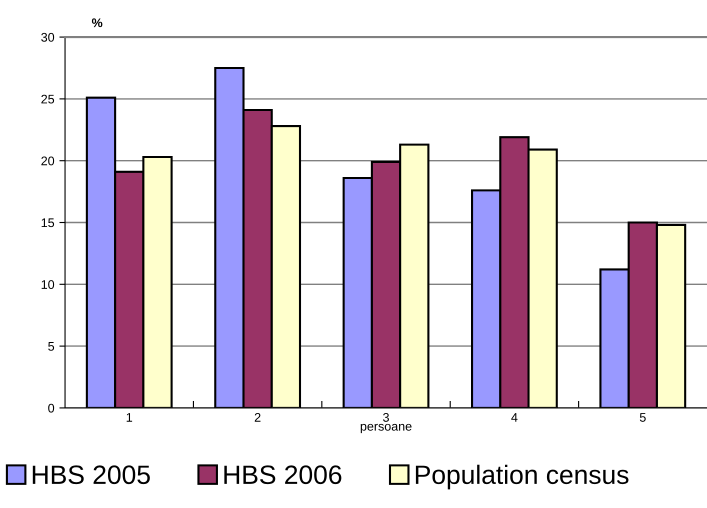  What do you see at coordinates (51, 346) in the screenshot?
I see `y-tick-label: 5` at bounding box center [51, 346].